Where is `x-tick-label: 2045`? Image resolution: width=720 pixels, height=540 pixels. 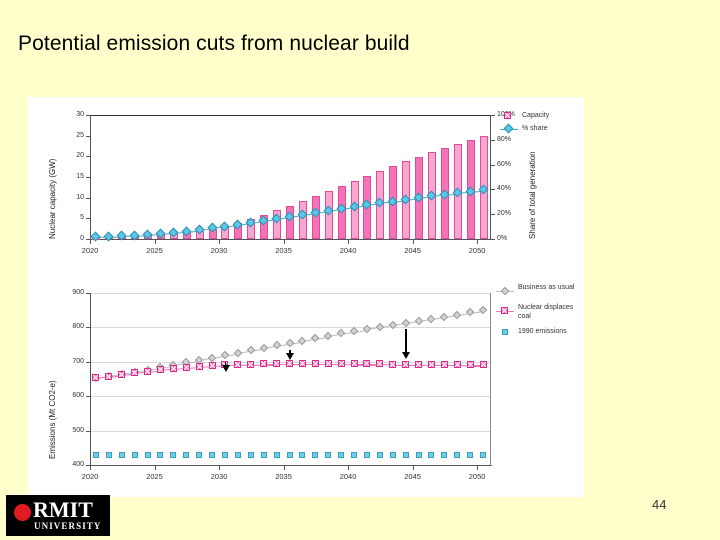 x-tick-label: 2045 is located at coordinates (412, 250).